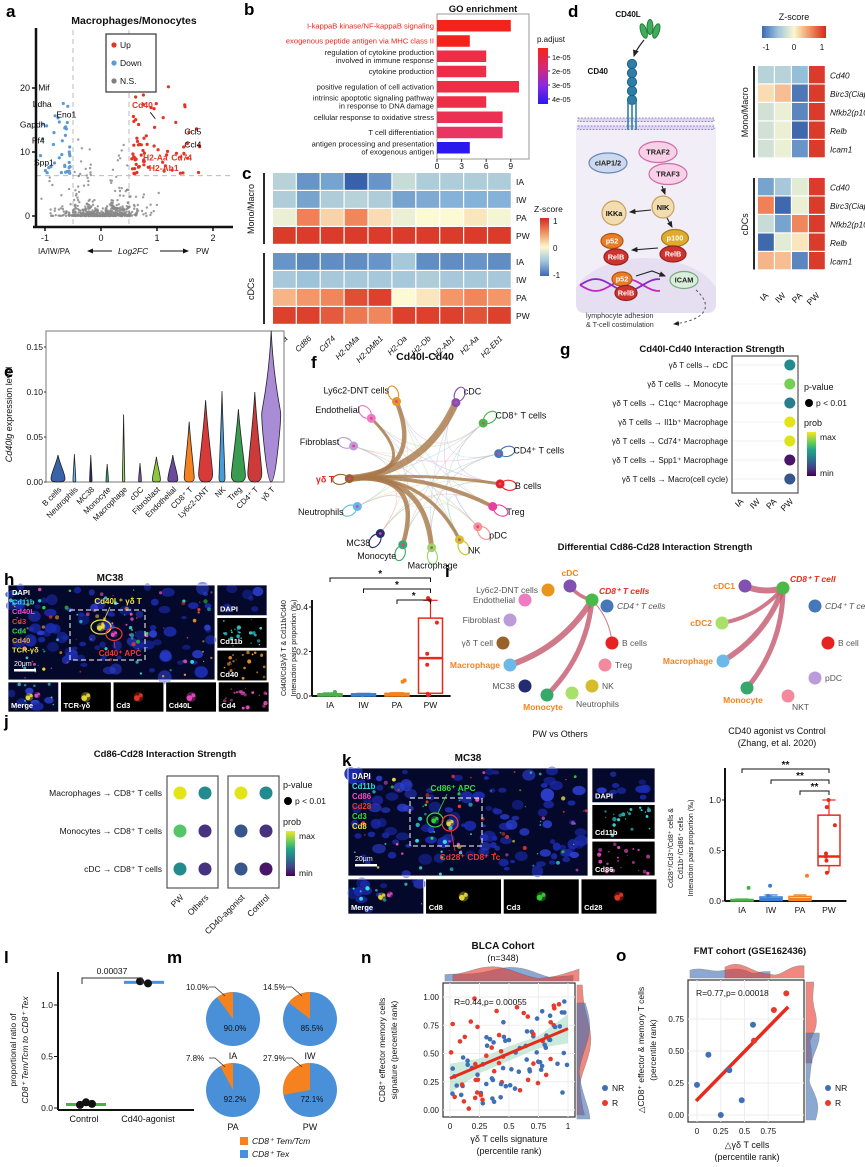 The image size is (865, 1167). Describe the element at coordinates (375, 86) in the screenshot. I see `bar-label: positive regulation of cell activation` at that location.